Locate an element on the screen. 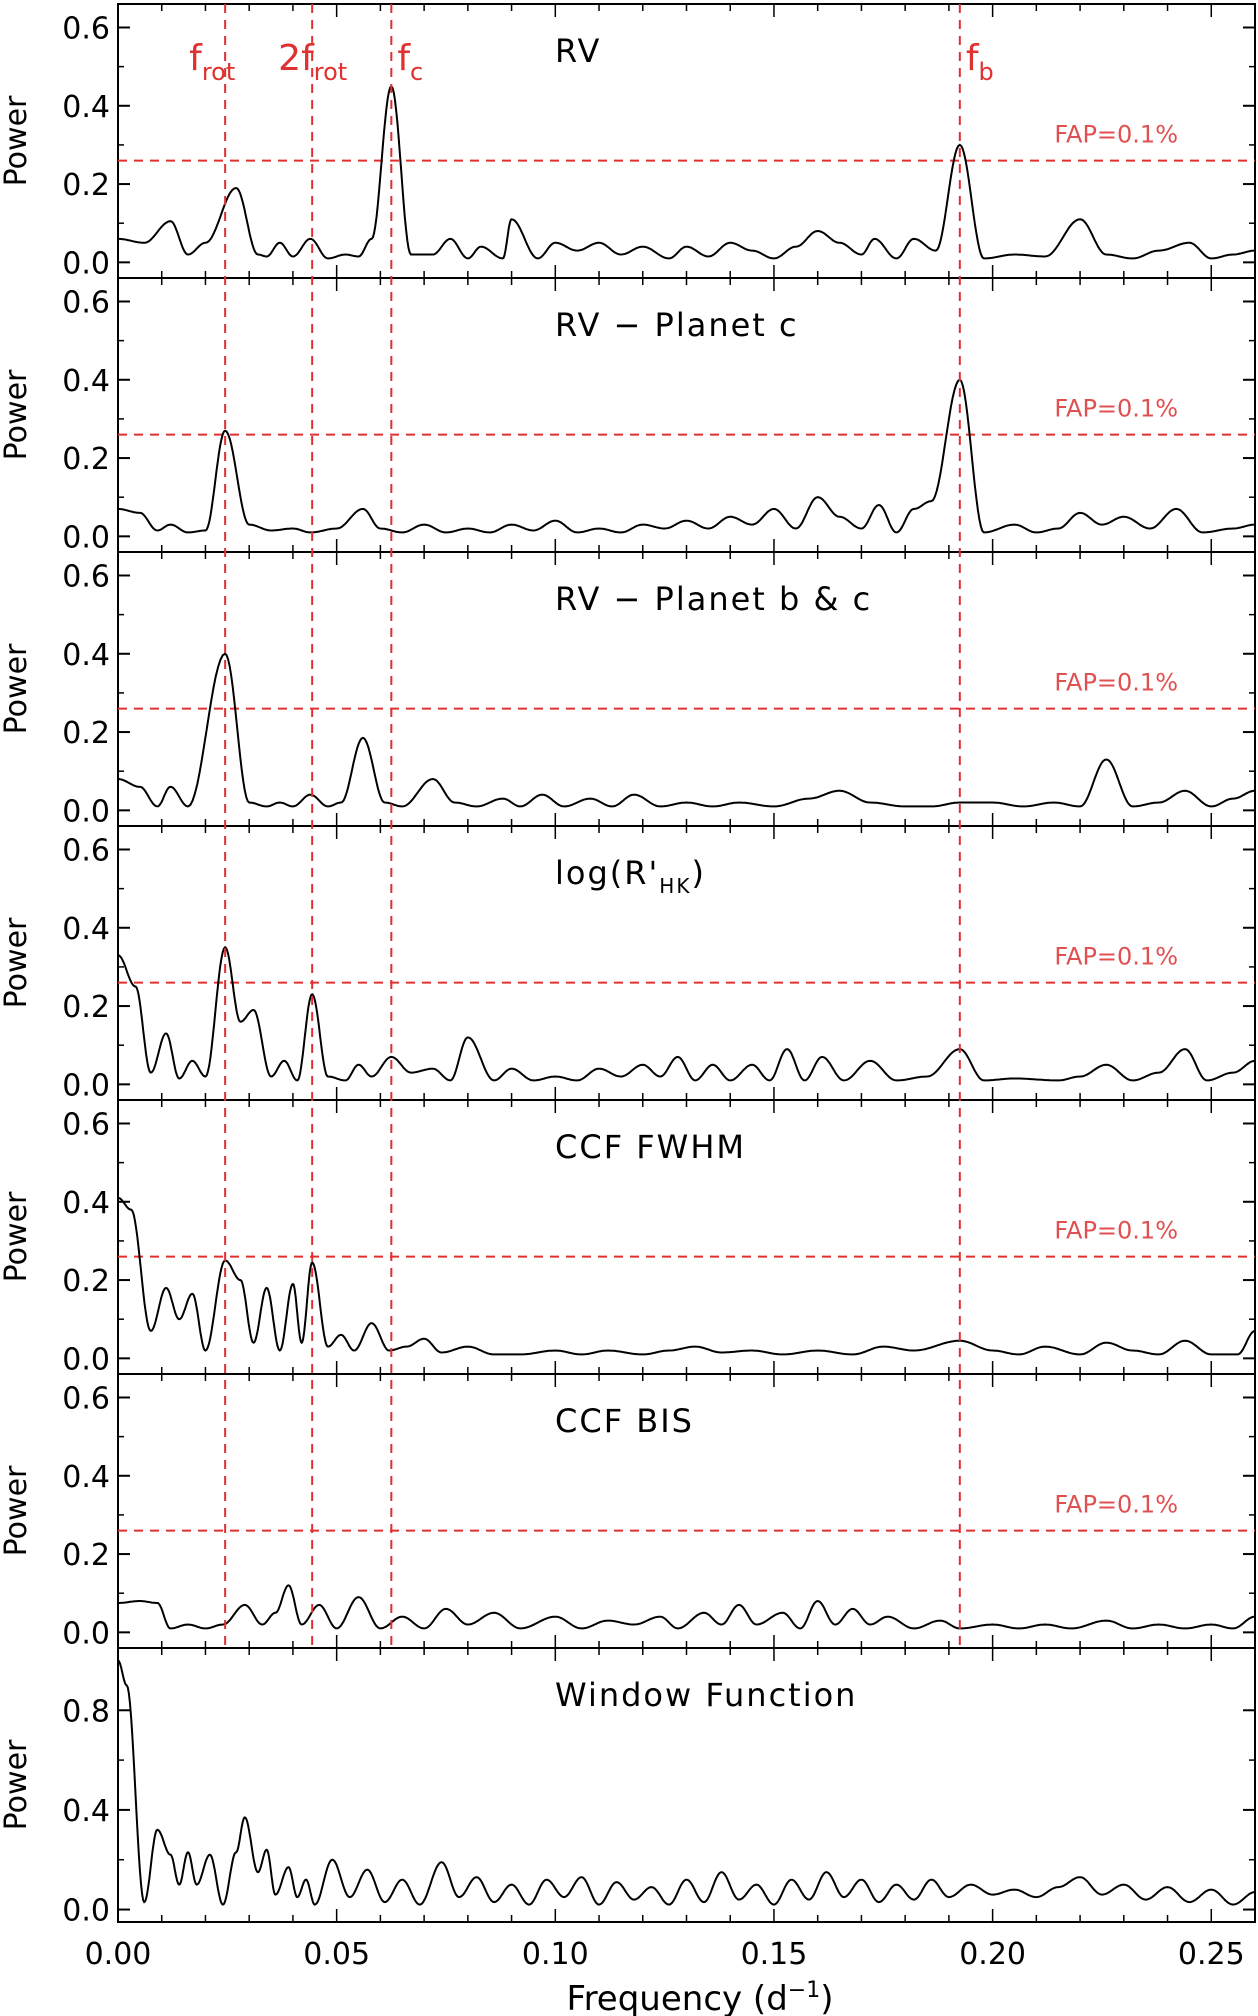  panel-1: 0.0 0.2 0.4 0.6 Power RV FAP=0.1% is located at coordinates (628, 142).